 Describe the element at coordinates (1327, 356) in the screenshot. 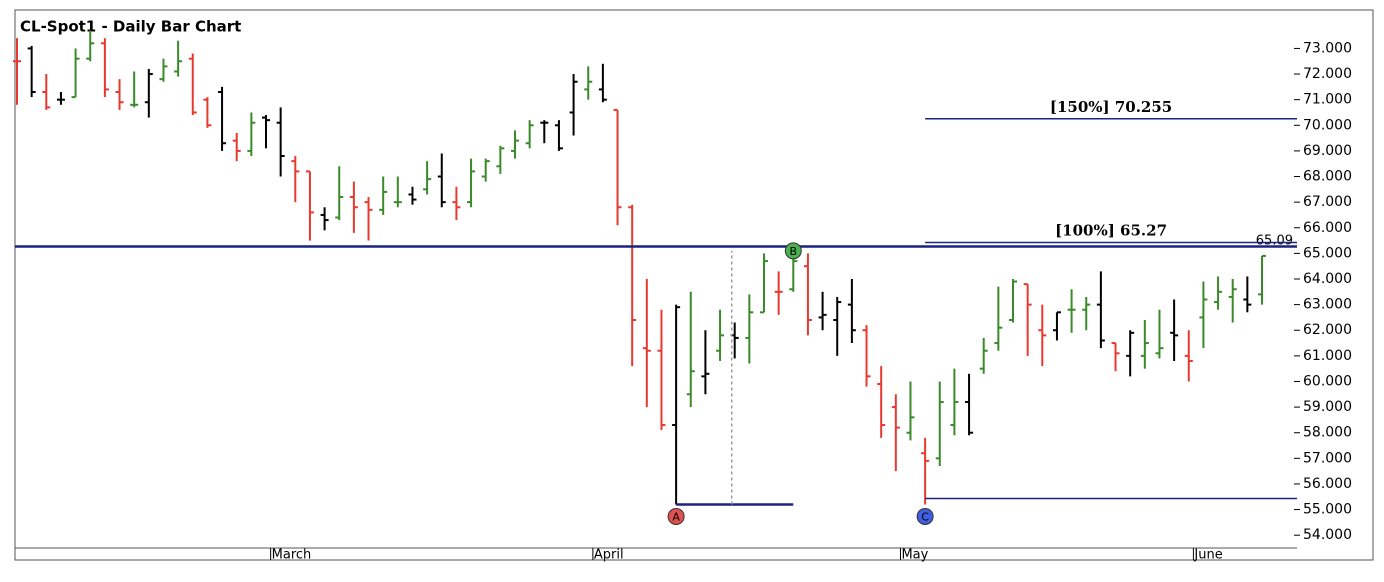

I see `y-tick-label: 61.000` at that location.